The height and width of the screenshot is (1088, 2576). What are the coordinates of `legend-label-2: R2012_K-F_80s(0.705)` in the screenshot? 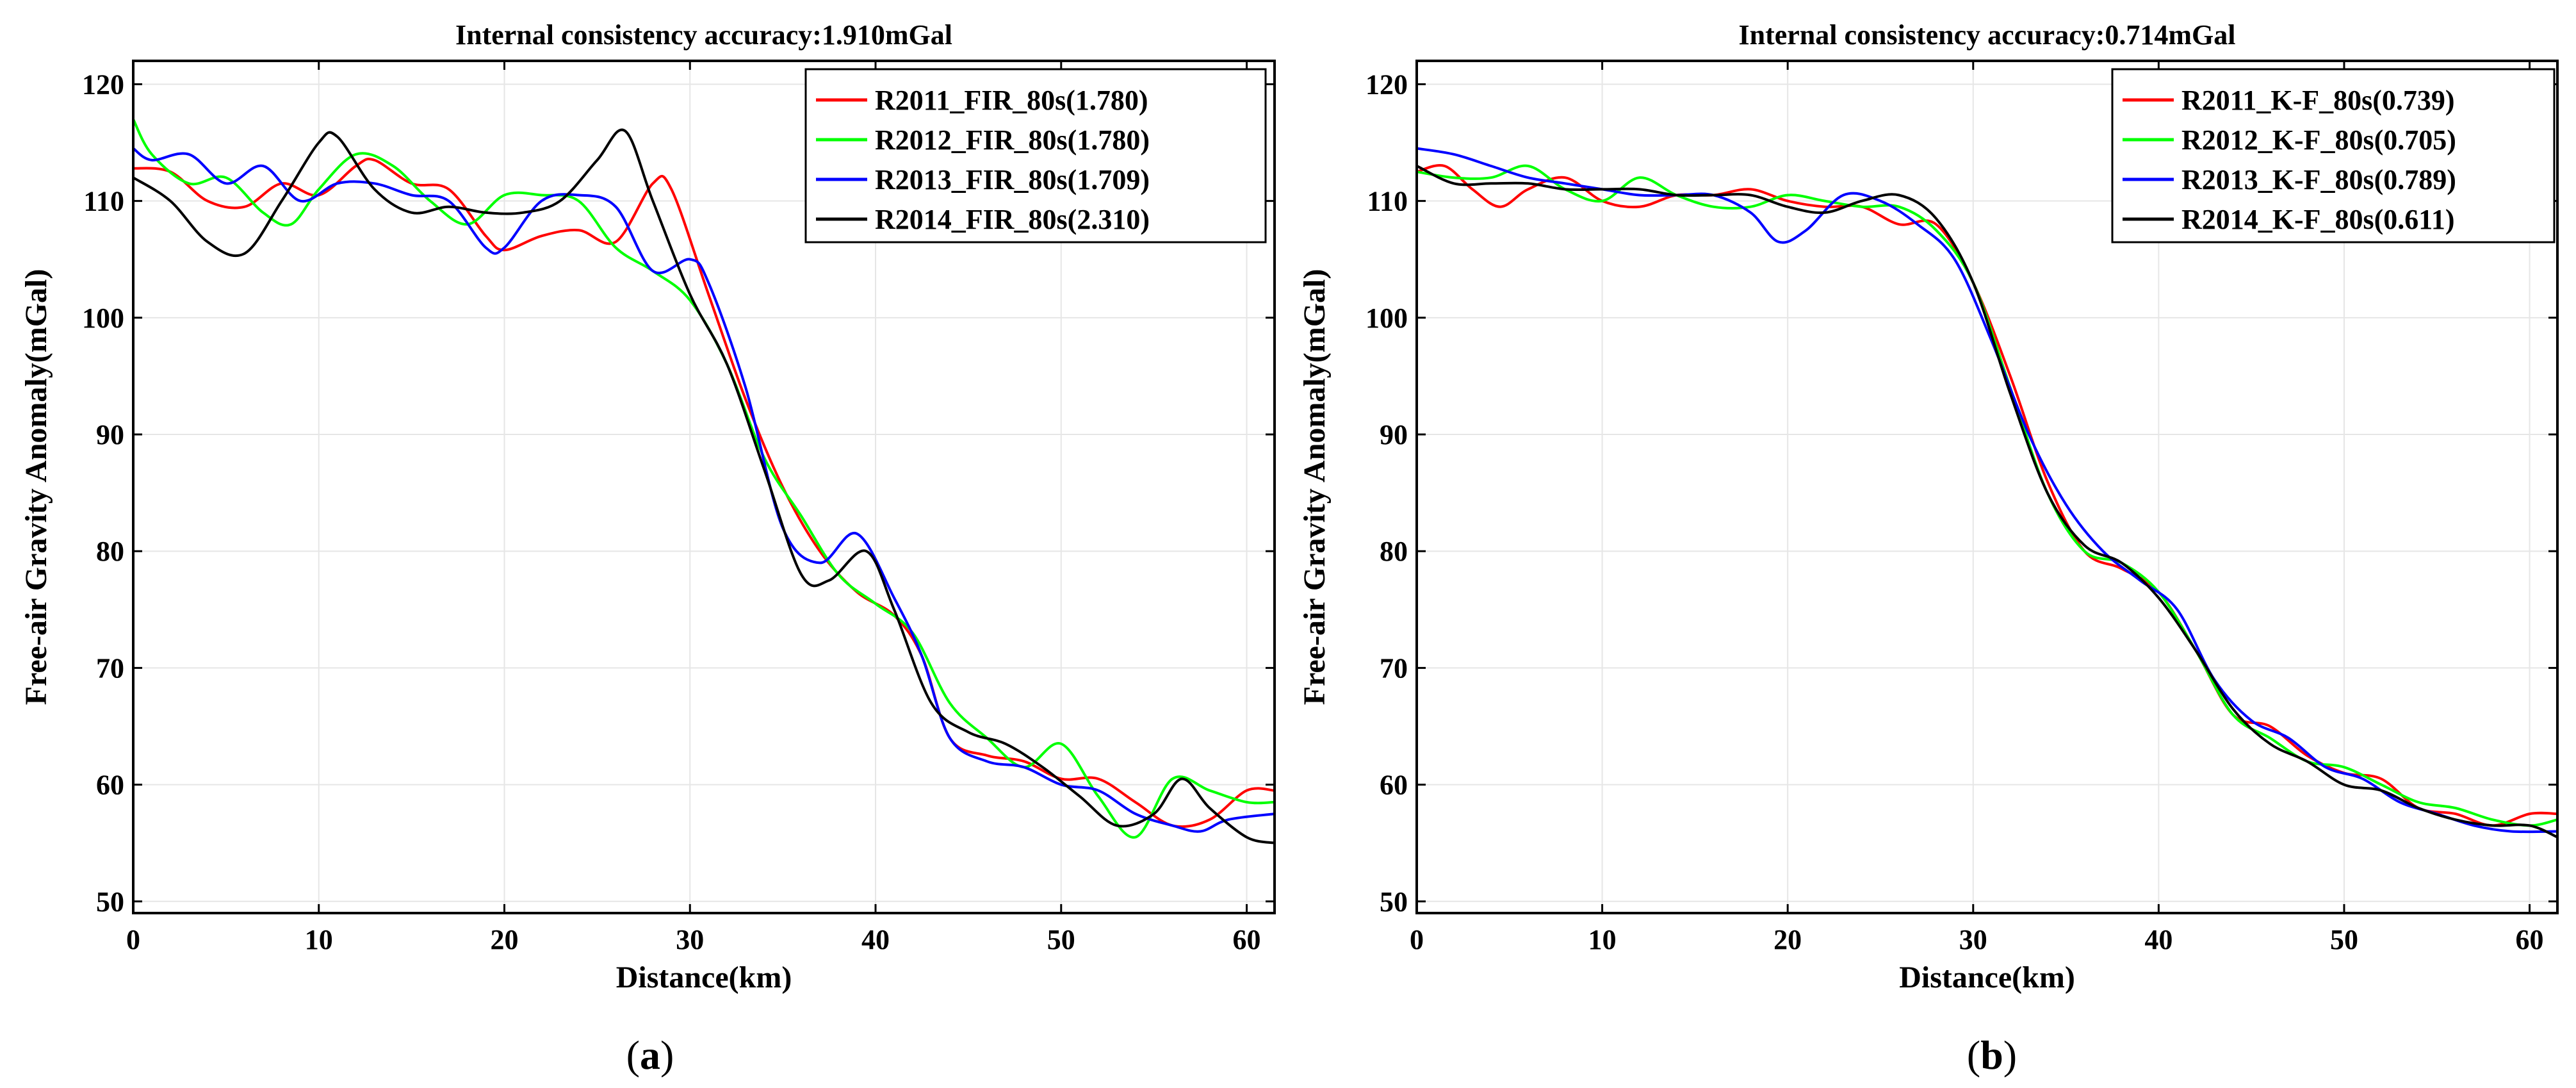 It's located at (2318, 140).